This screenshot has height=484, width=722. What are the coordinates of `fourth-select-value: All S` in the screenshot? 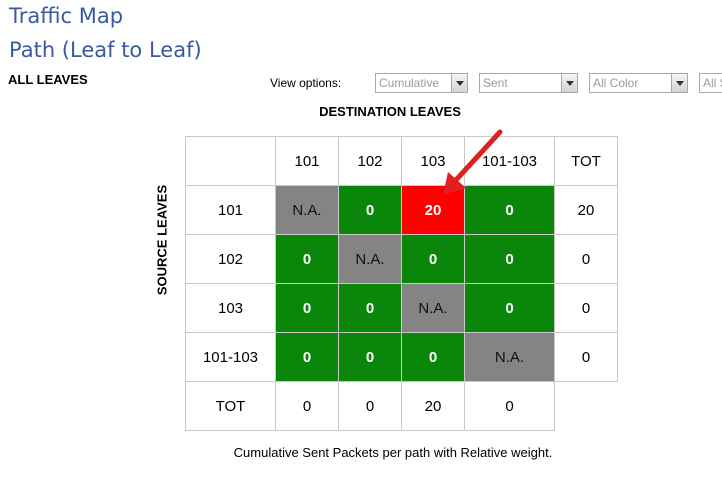 It's located at (712, 83).